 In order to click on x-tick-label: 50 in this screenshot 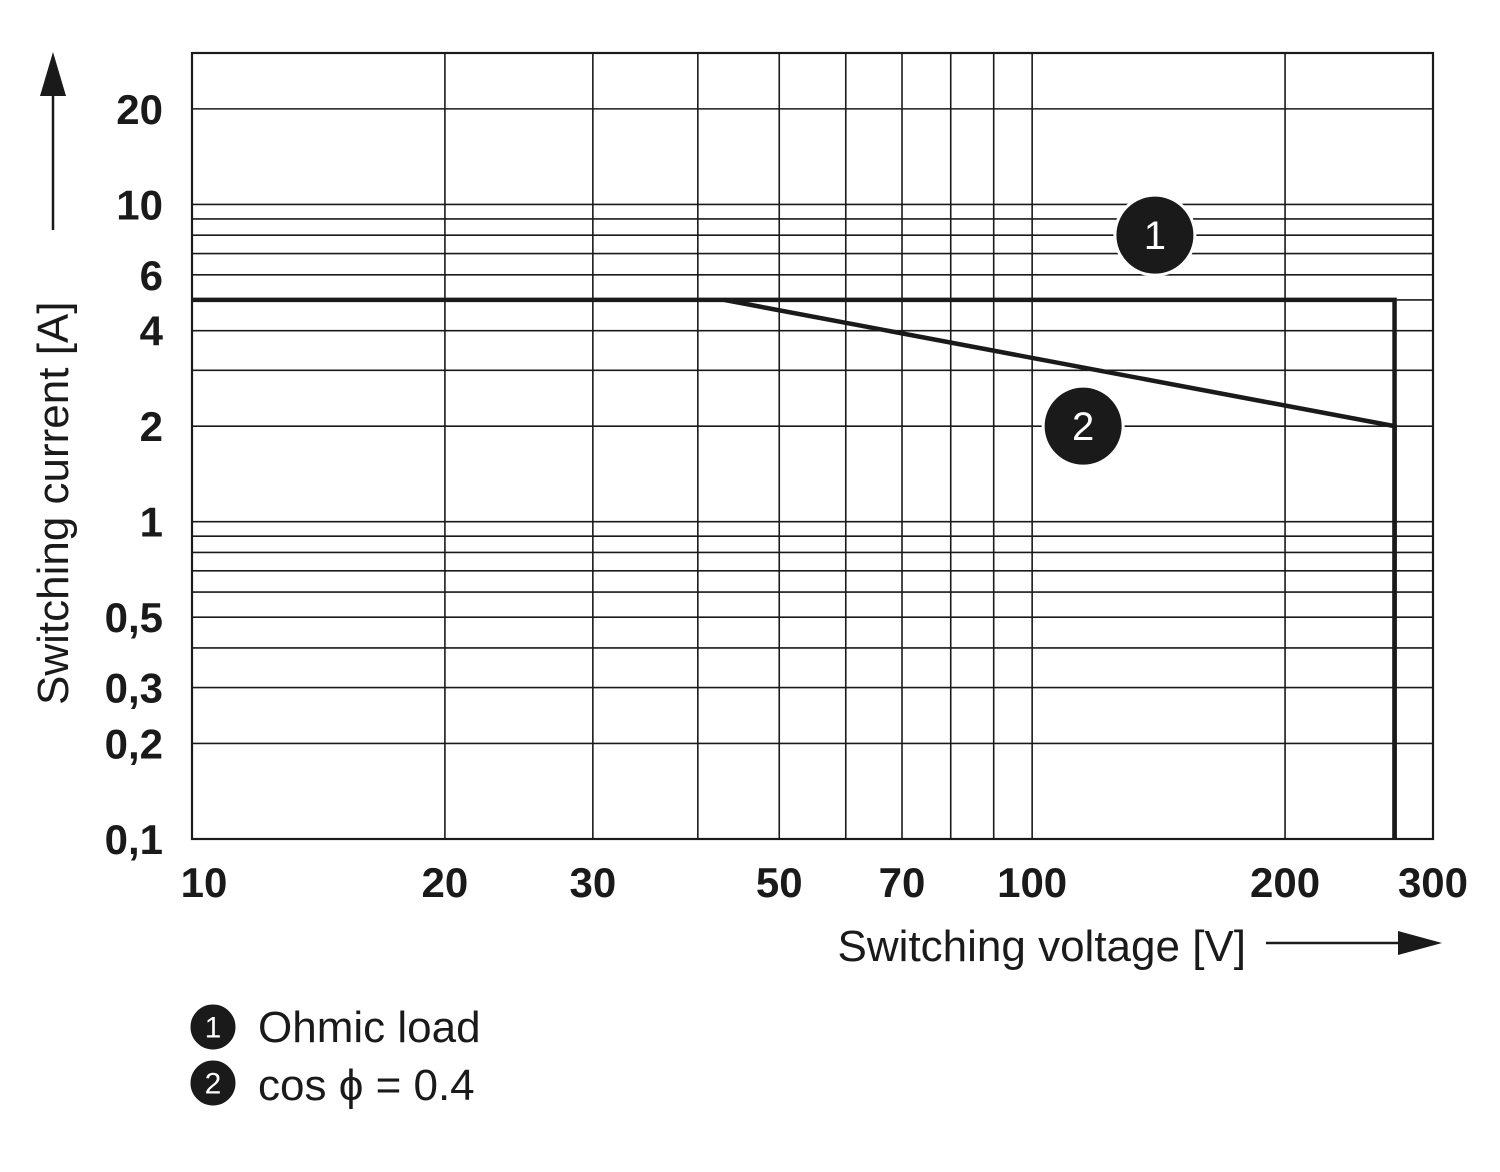, I will do `click(779, 882)`.